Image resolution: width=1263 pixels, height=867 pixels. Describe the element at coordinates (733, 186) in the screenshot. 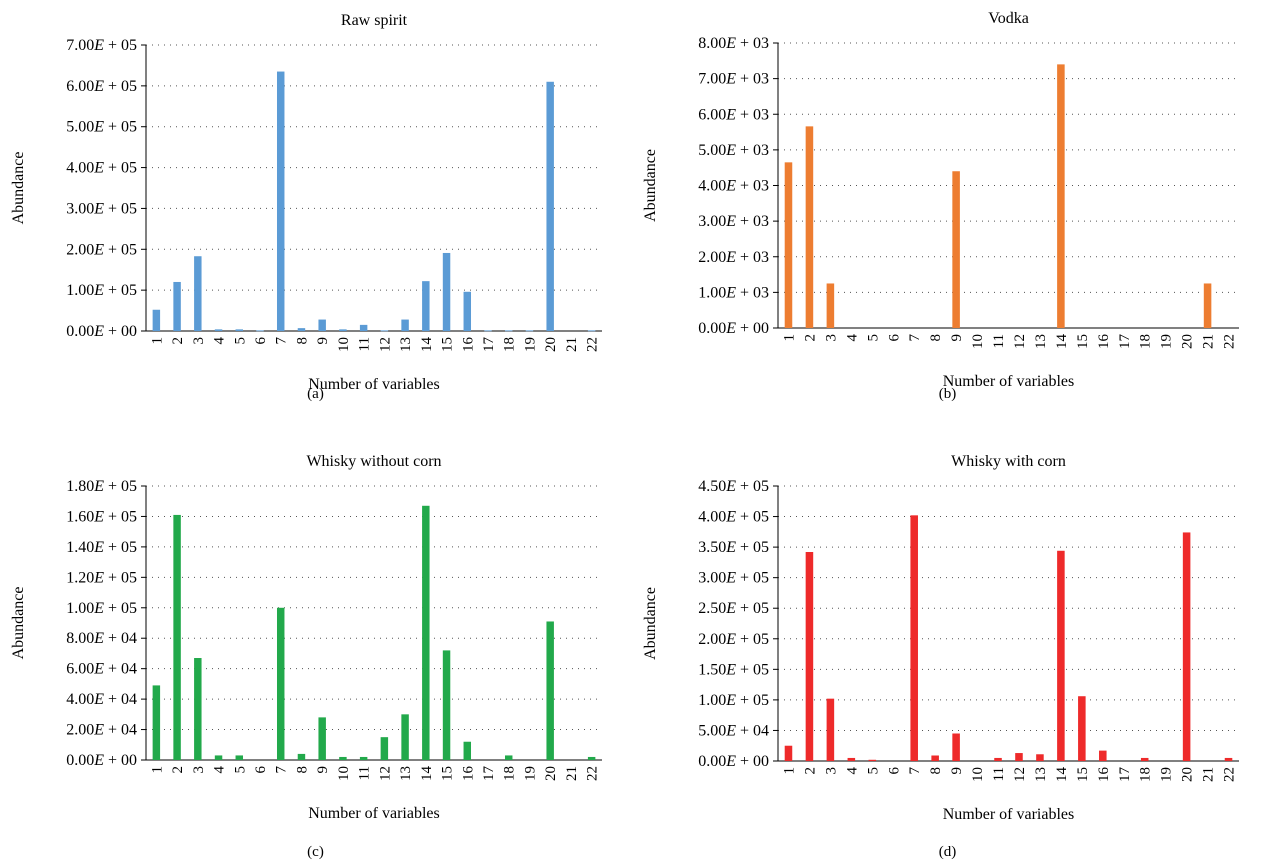

I see `y-tick-label: 4.00E + 03` at that location.